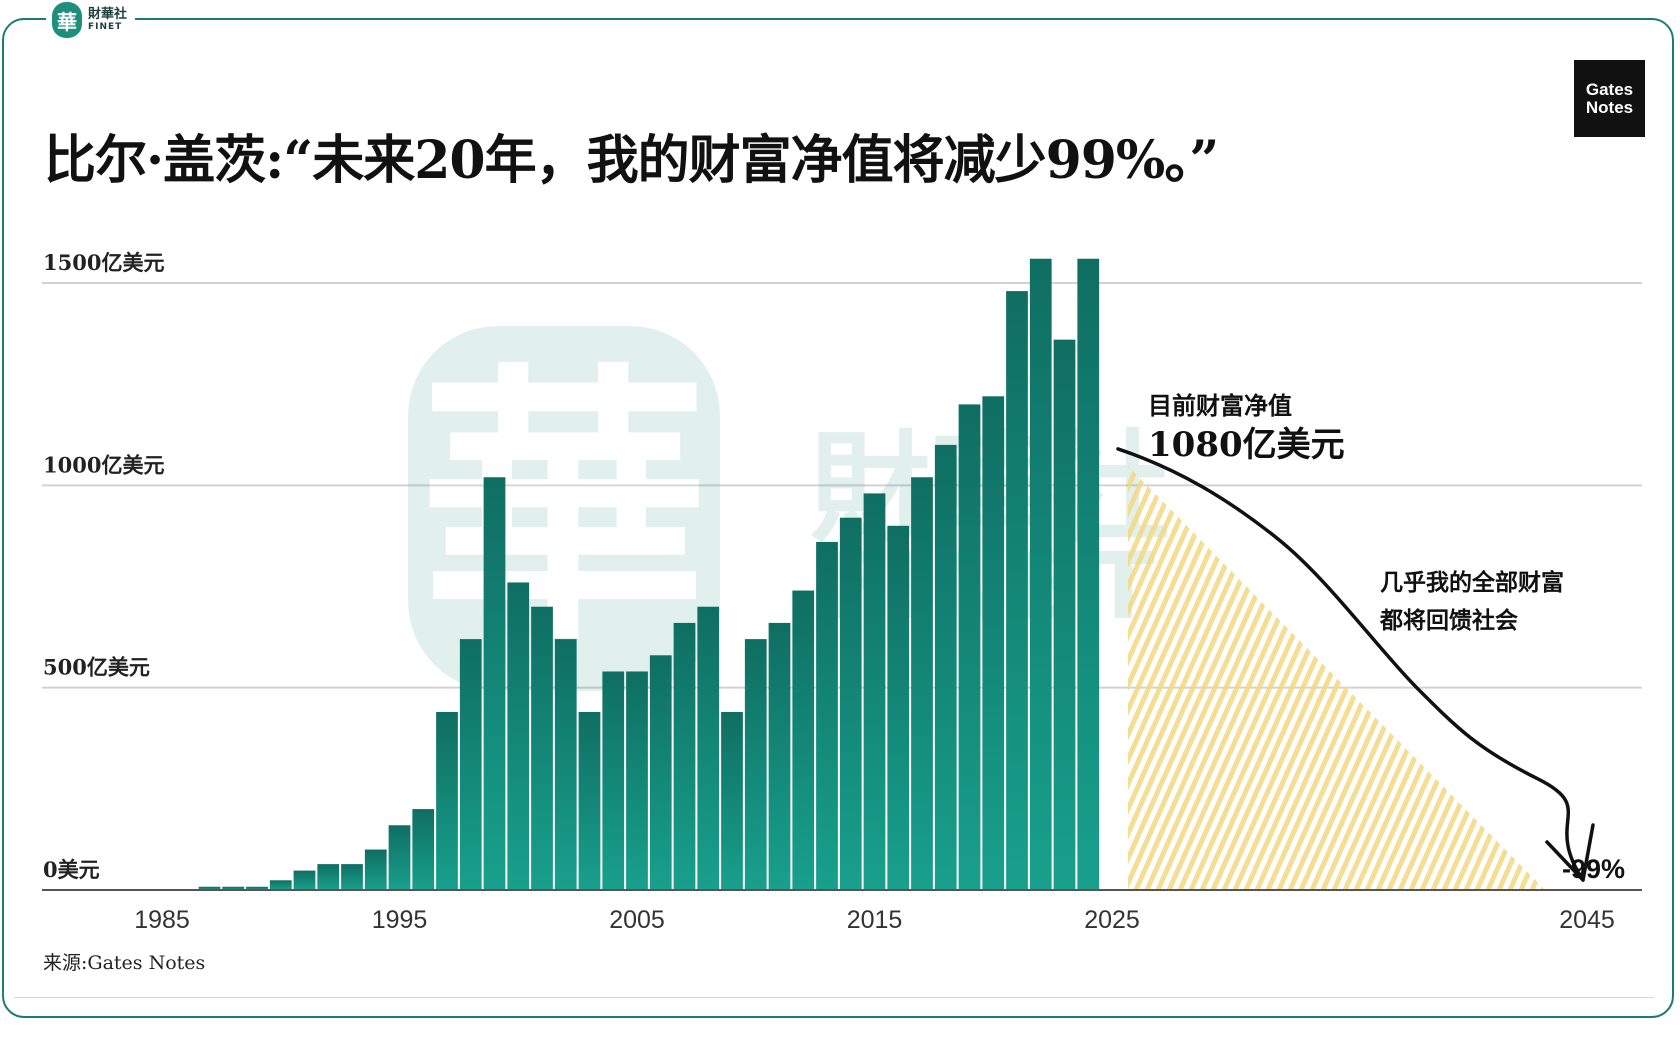 This screenshot has width=1680, height=1038. Describe the element at coordinates (969, 647) in the screenshot. I see `bar-2019` at that location.